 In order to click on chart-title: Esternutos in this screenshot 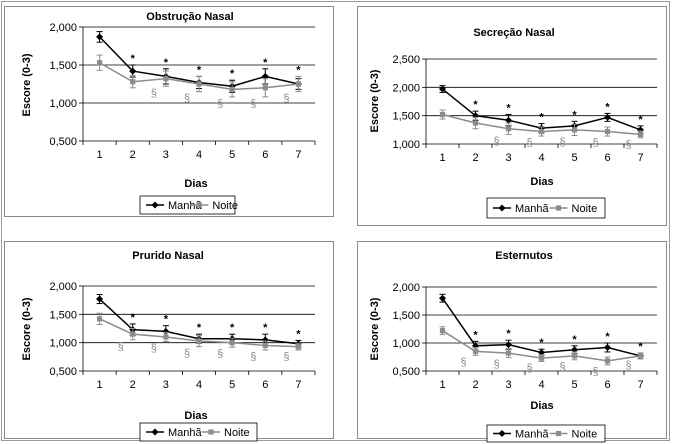, I will do `click(523, 256)`.